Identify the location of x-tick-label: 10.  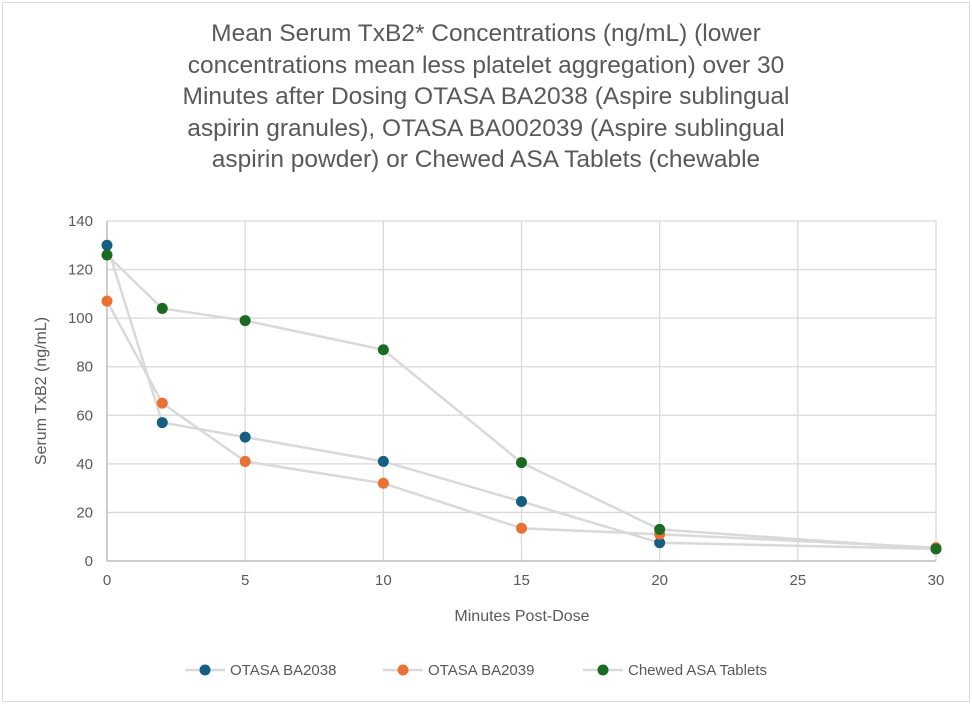
(383, 580).